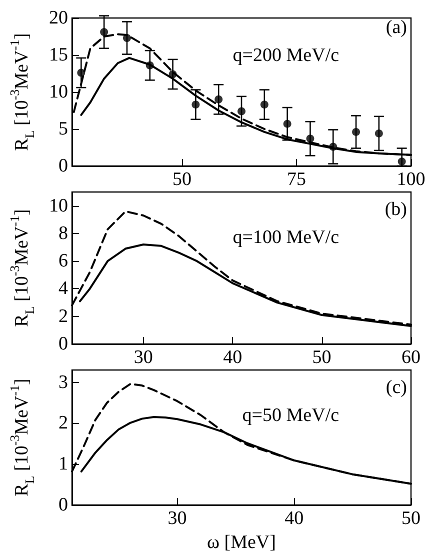  I want to click on x-tick-label: 100, so click(411, 179).